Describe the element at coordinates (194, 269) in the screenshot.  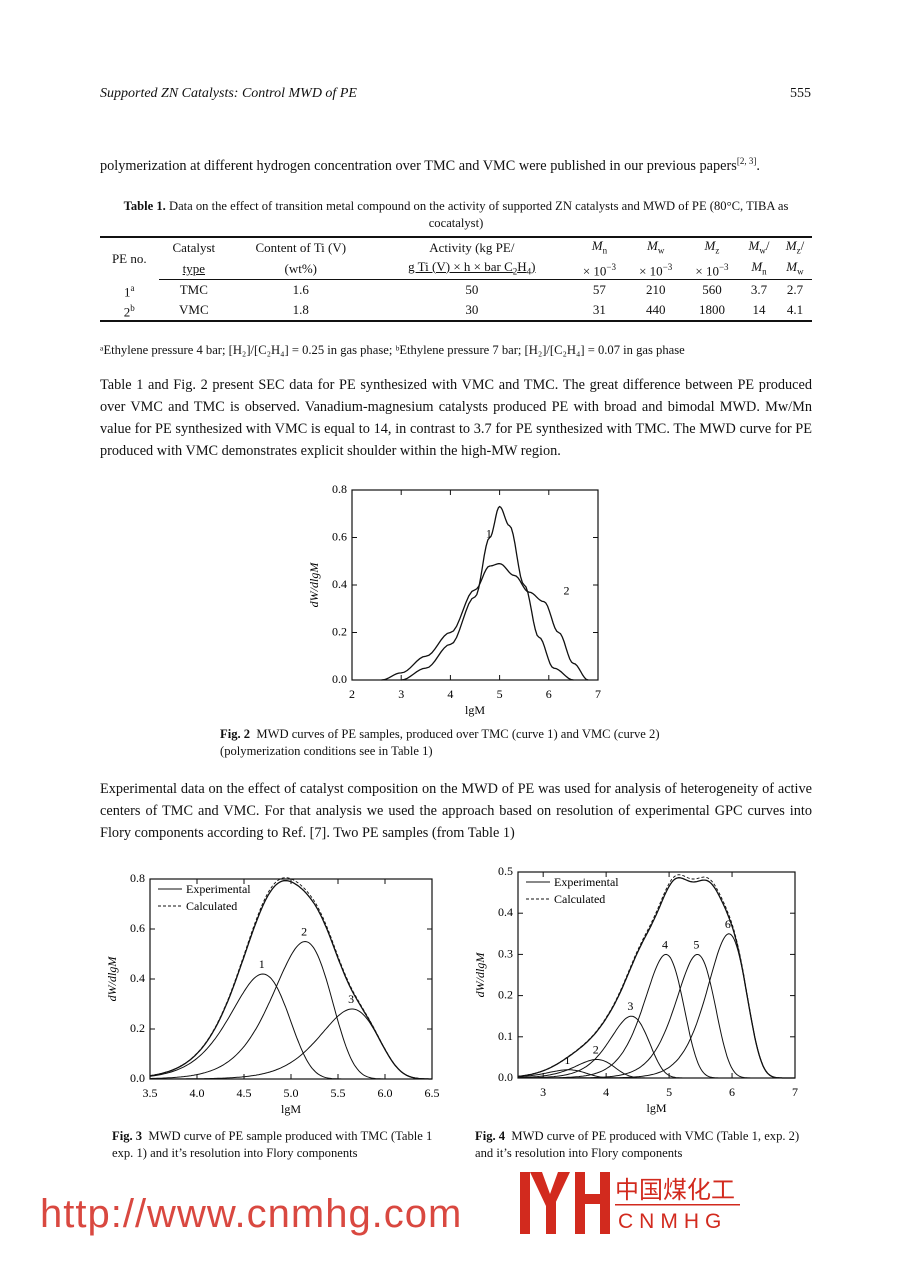
I see `header-catalyst-2: type` at that location.